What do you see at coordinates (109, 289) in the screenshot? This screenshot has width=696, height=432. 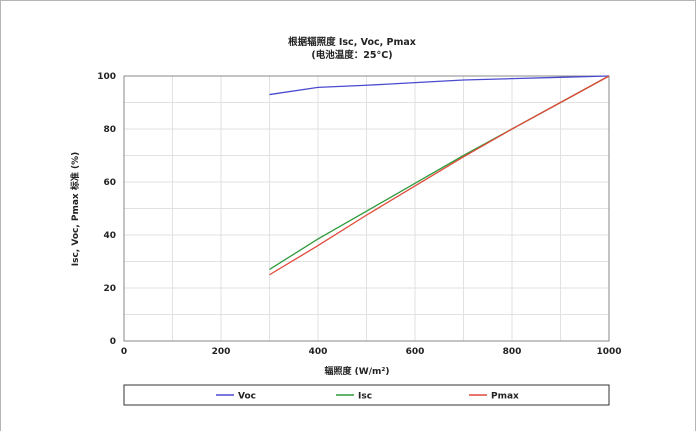 I see `y-tick-label: 20` at bounding box center [109, 289].